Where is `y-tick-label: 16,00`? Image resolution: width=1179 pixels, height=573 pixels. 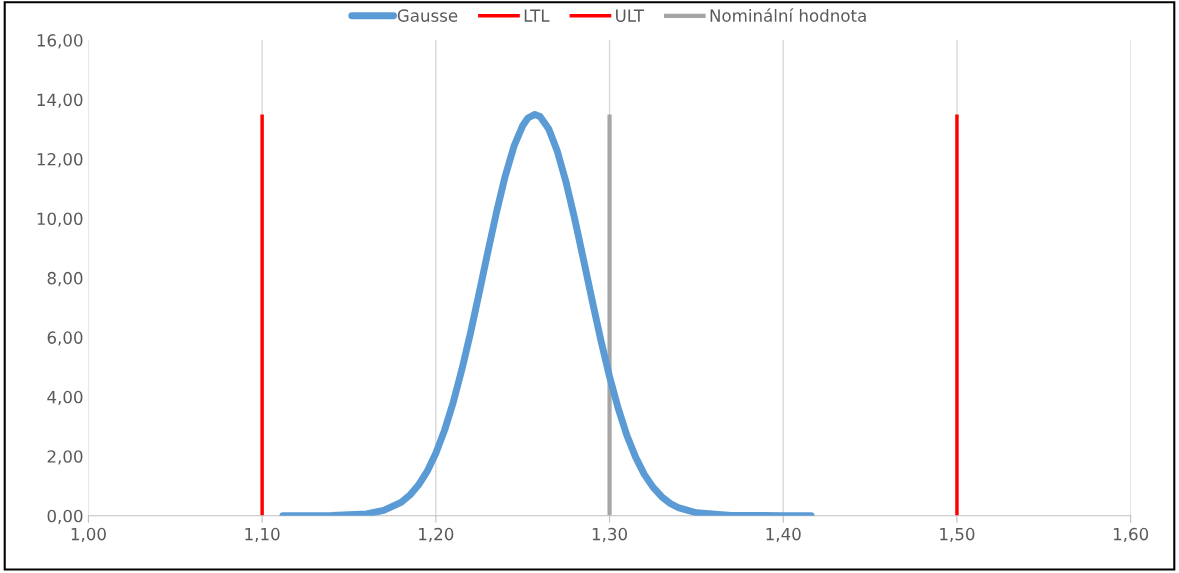 y-tick-label: 16,00 is located at coordinates (60, 41).